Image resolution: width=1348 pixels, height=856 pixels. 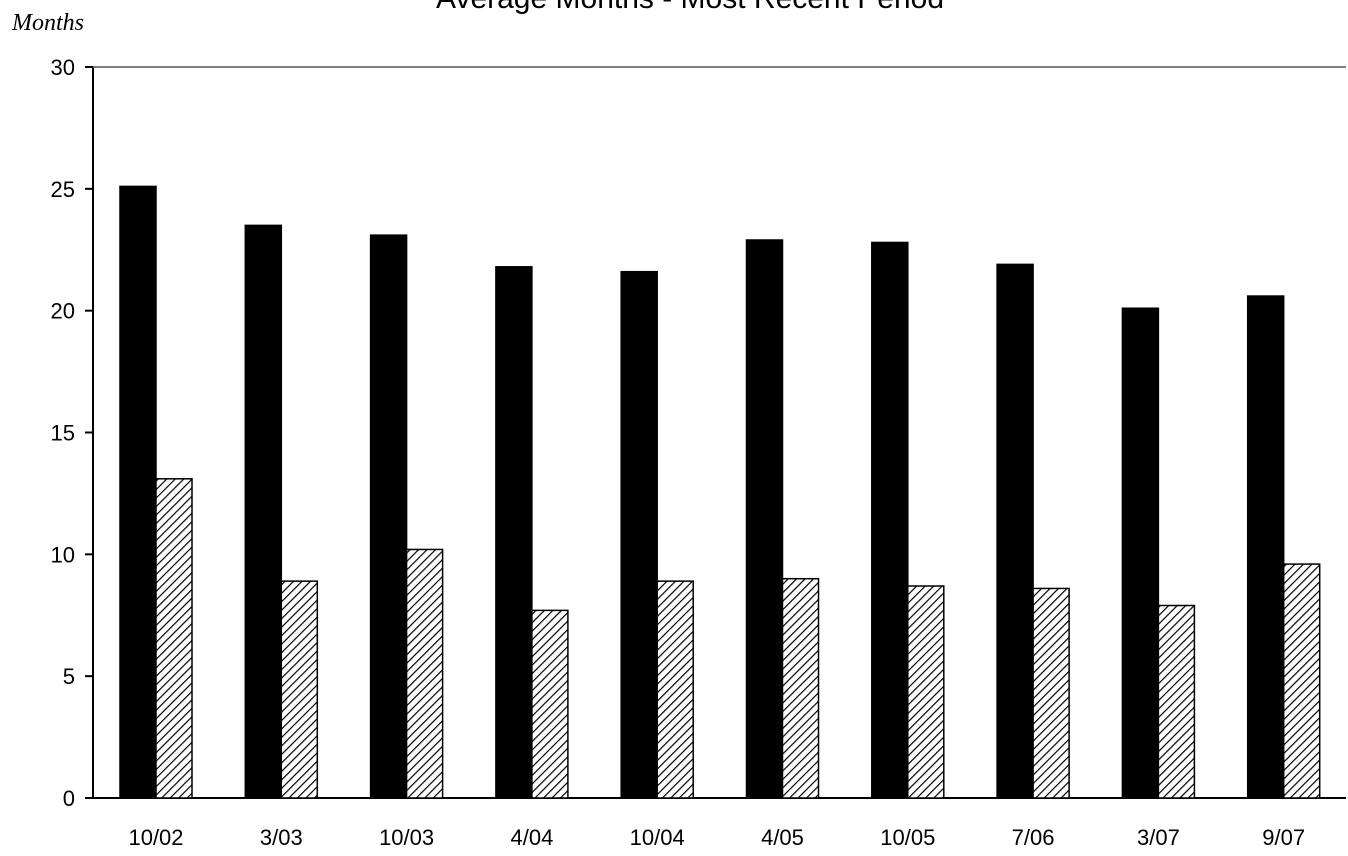 What do you see at coordinates (657, 837) in the screenshot?
I see `x-tick-label: 10/04` at bounding box center [657, 837].